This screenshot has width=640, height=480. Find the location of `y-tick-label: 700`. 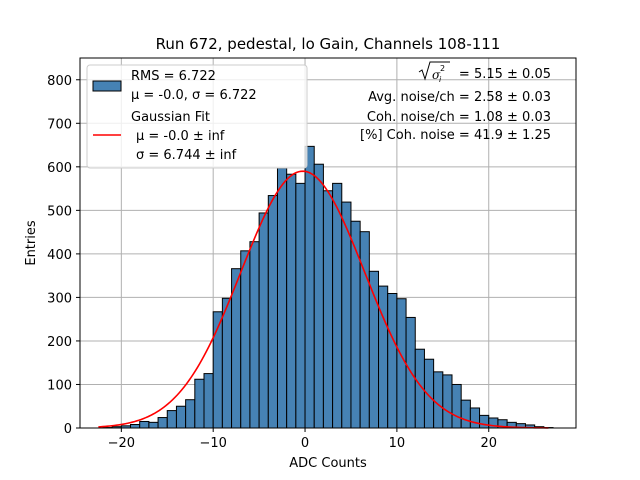

y-tick-label: 700 is located at coordinates (59, 124).